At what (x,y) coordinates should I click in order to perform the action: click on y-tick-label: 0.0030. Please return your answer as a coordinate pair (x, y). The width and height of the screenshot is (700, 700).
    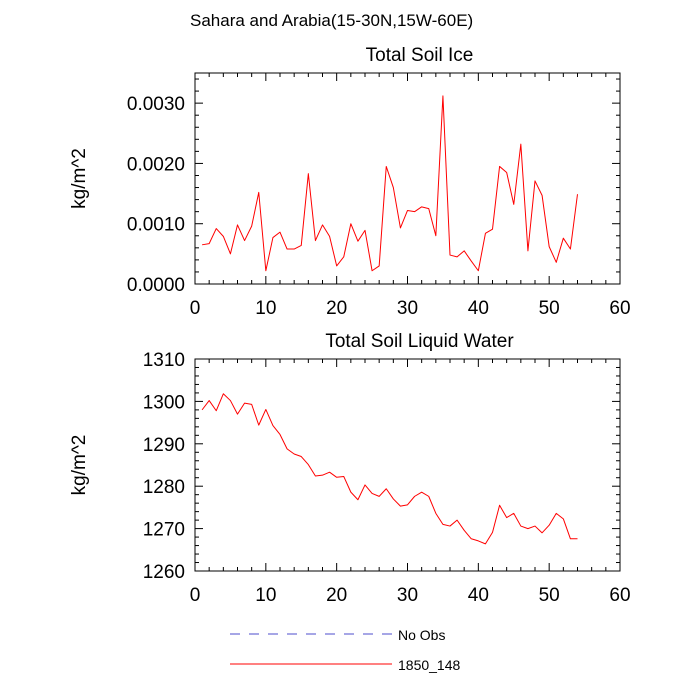
    Looking at the image, I should click on (156, 104).